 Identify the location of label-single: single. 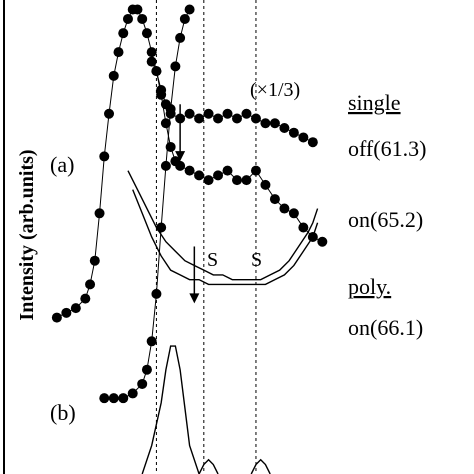
(374, 102).